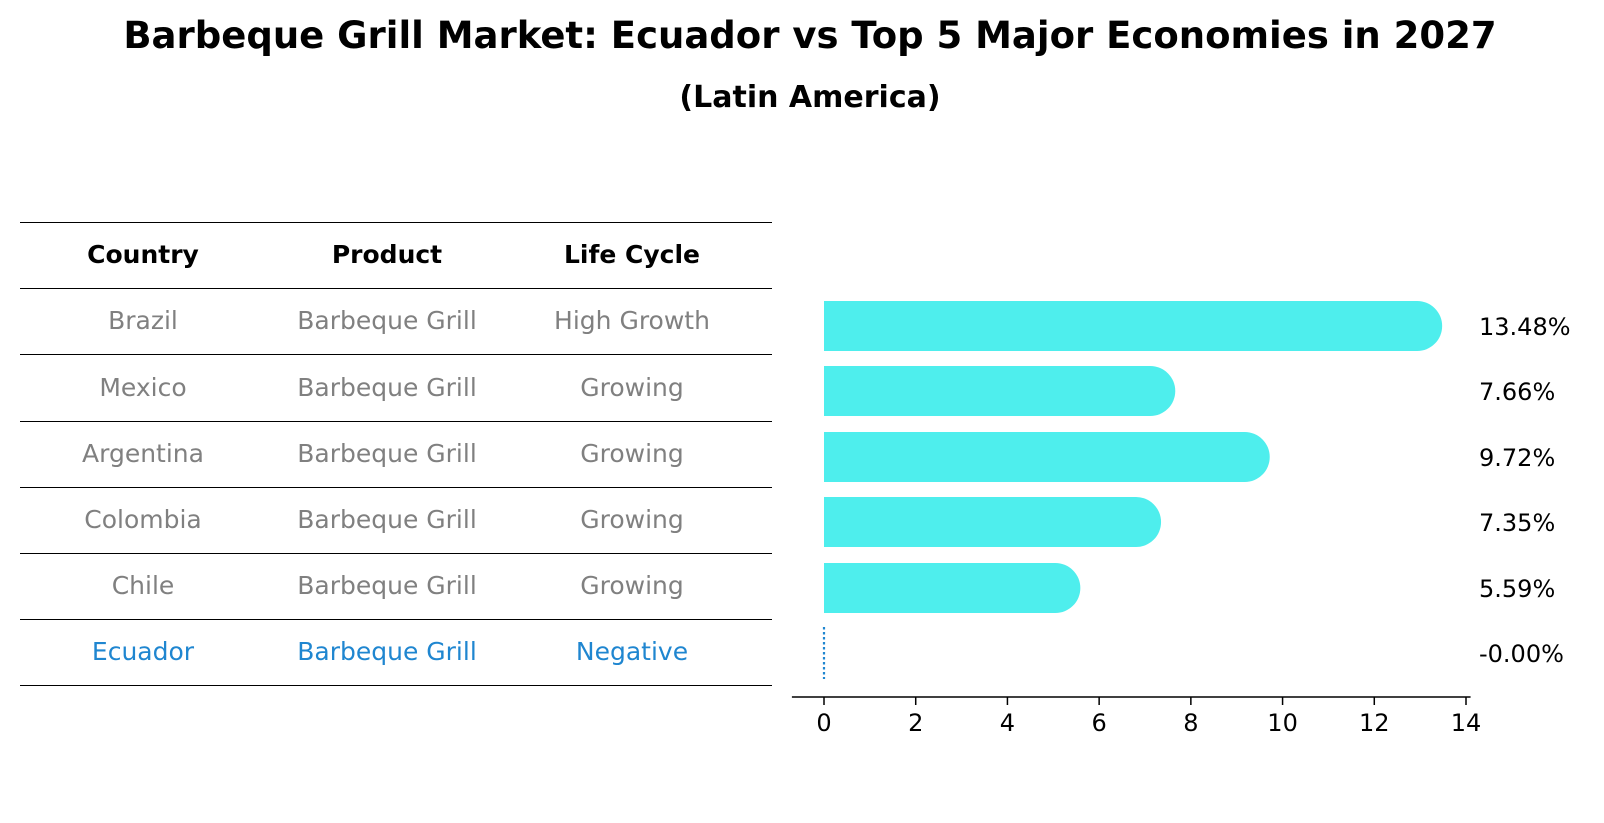 This screenshot has width=1604, height=823. I want to click on cell-country: Ecuador, so click(143, 652).